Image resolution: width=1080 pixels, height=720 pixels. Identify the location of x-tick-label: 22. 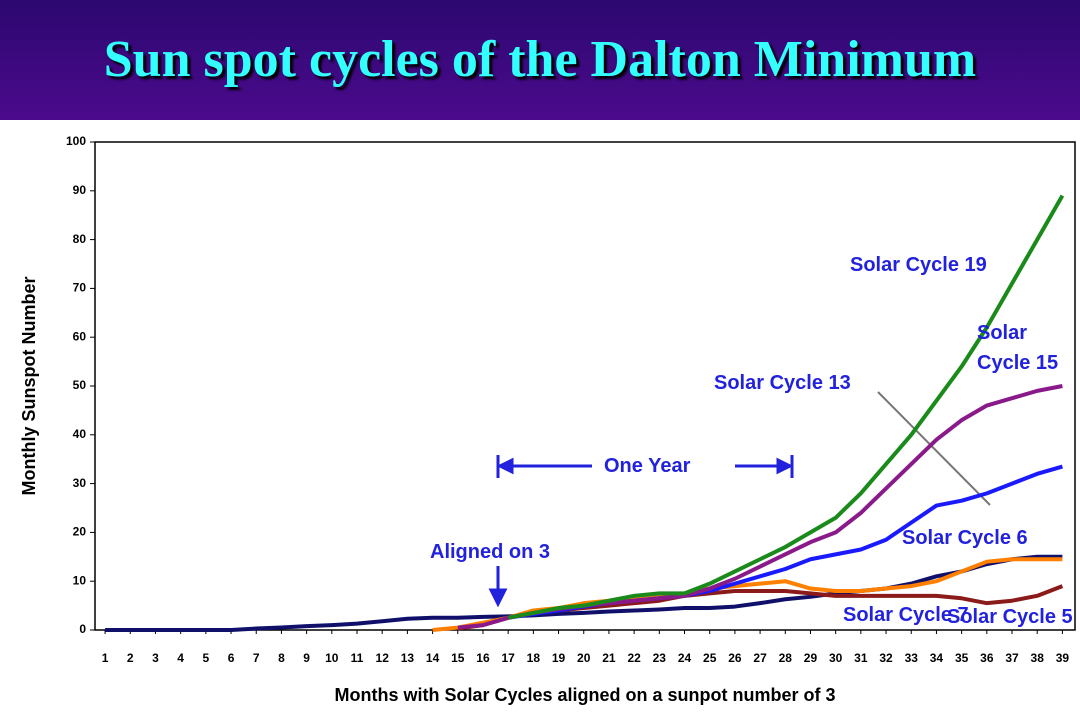
(634, 658).